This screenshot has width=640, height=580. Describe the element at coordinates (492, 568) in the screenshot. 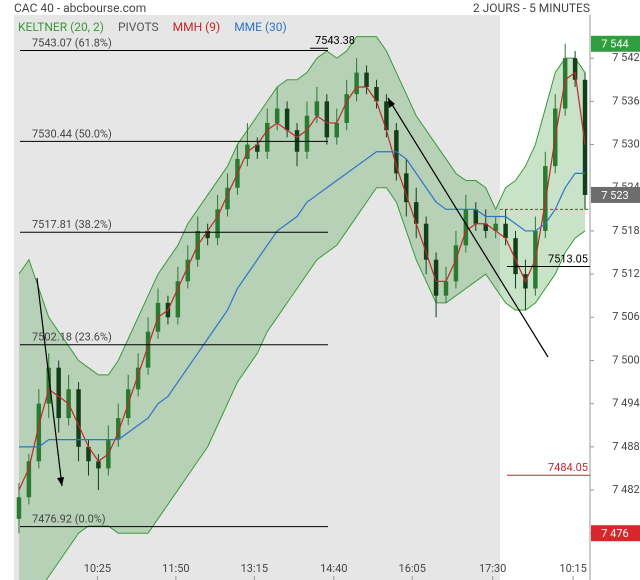

I see `x-tick-label: 17:30` at that location.